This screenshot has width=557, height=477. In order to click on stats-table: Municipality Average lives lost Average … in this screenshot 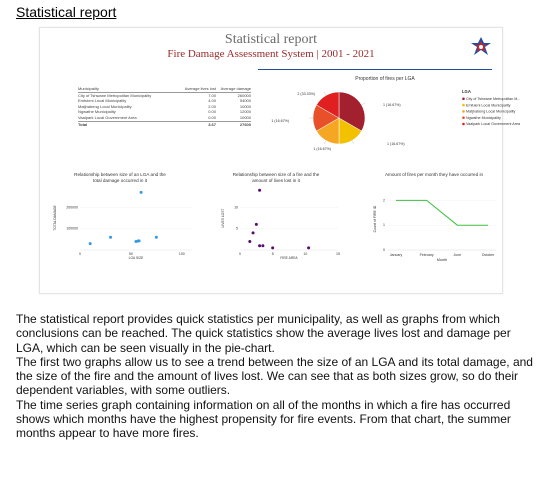, I will do `click(164, 106)`.